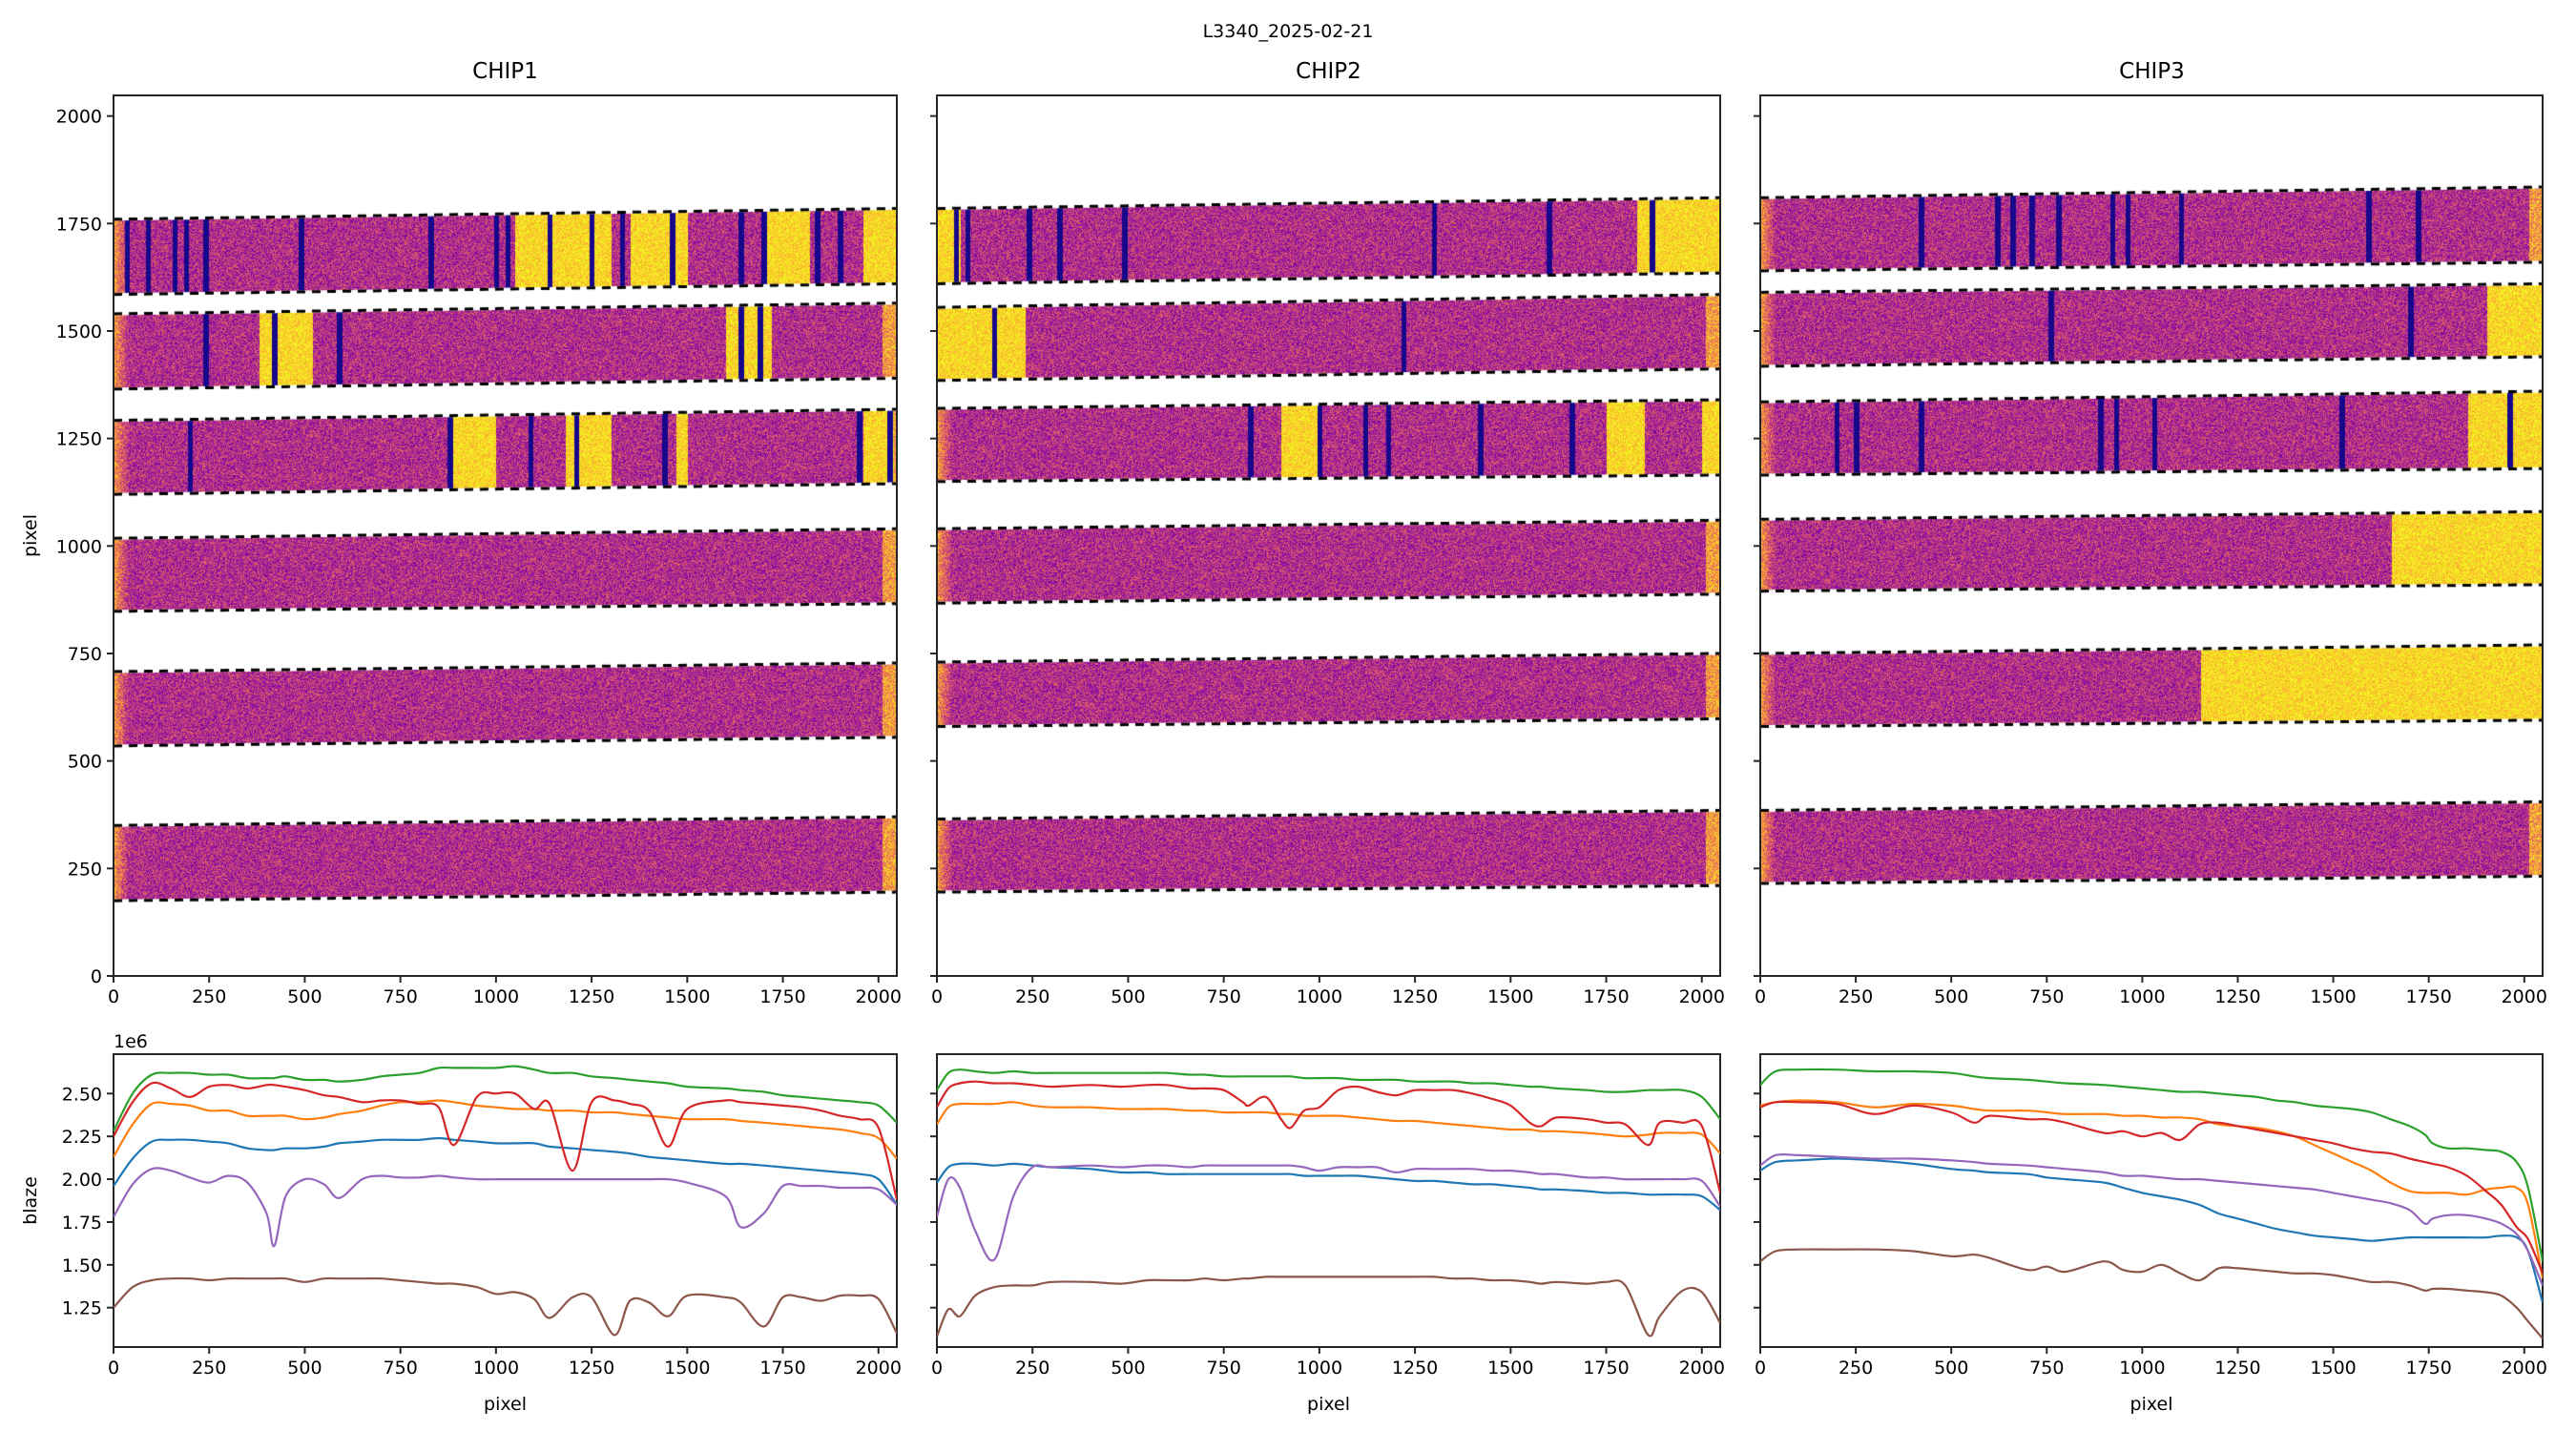 This screenshot has width=2576, height=1431. Describe the element at coordinates (30, 1200) in the screenshot. I see `bottom-y-axis-label: blaze` at that location.